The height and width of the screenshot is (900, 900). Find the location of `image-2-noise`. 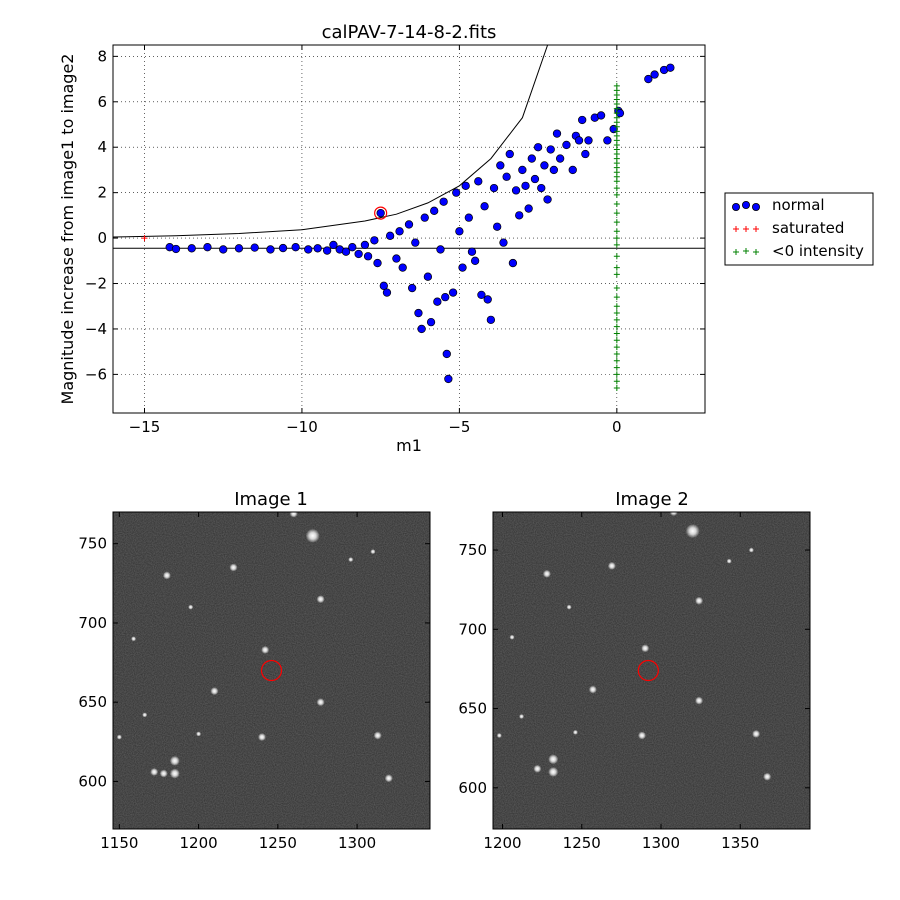

image-2-noise is located at coordinates (651, 670).